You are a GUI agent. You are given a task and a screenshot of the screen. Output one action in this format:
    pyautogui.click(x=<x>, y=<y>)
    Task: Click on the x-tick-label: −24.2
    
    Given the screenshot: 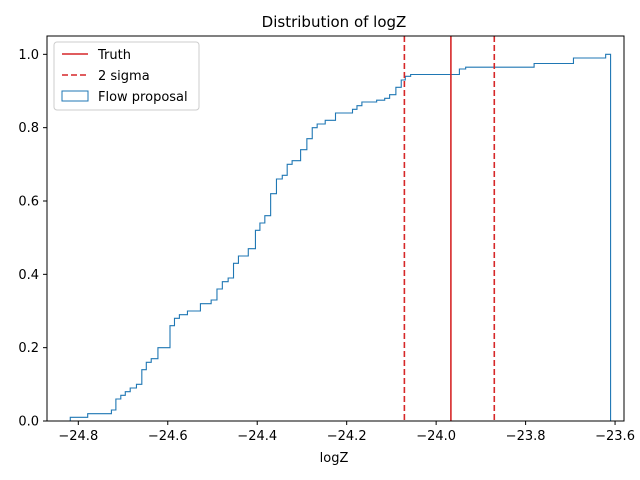 What is the action you would take?
    pyautogui.click(x=347, y=436)
    